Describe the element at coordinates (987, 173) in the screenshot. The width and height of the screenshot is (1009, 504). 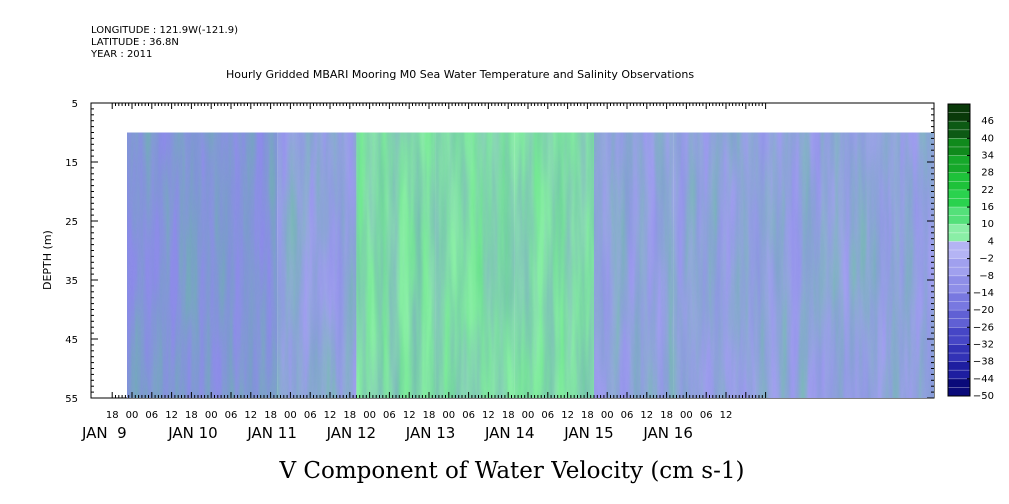
I see `colorbar-tick-label: 28` at that location.